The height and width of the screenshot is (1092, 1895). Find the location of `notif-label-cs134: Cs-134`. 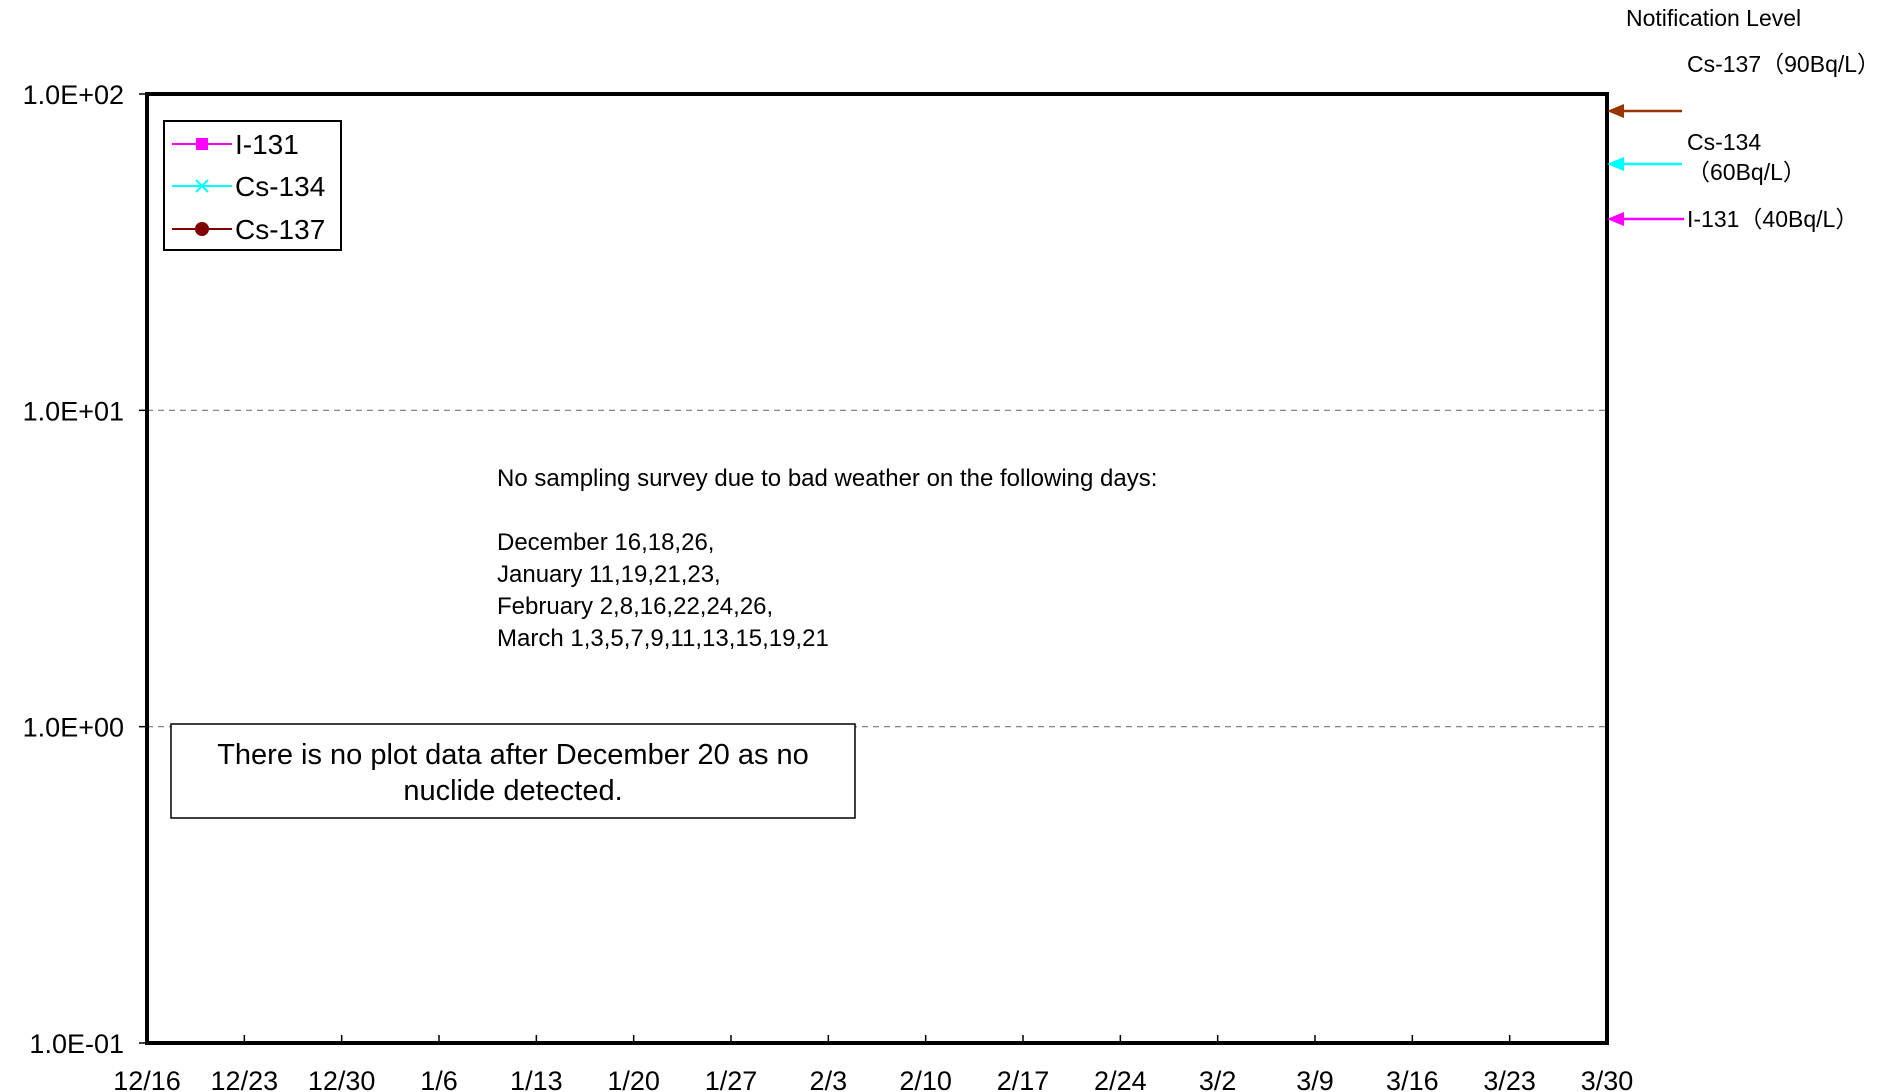

notif-label-cs134: Cs-134 is located at coordinates (1724, 142).